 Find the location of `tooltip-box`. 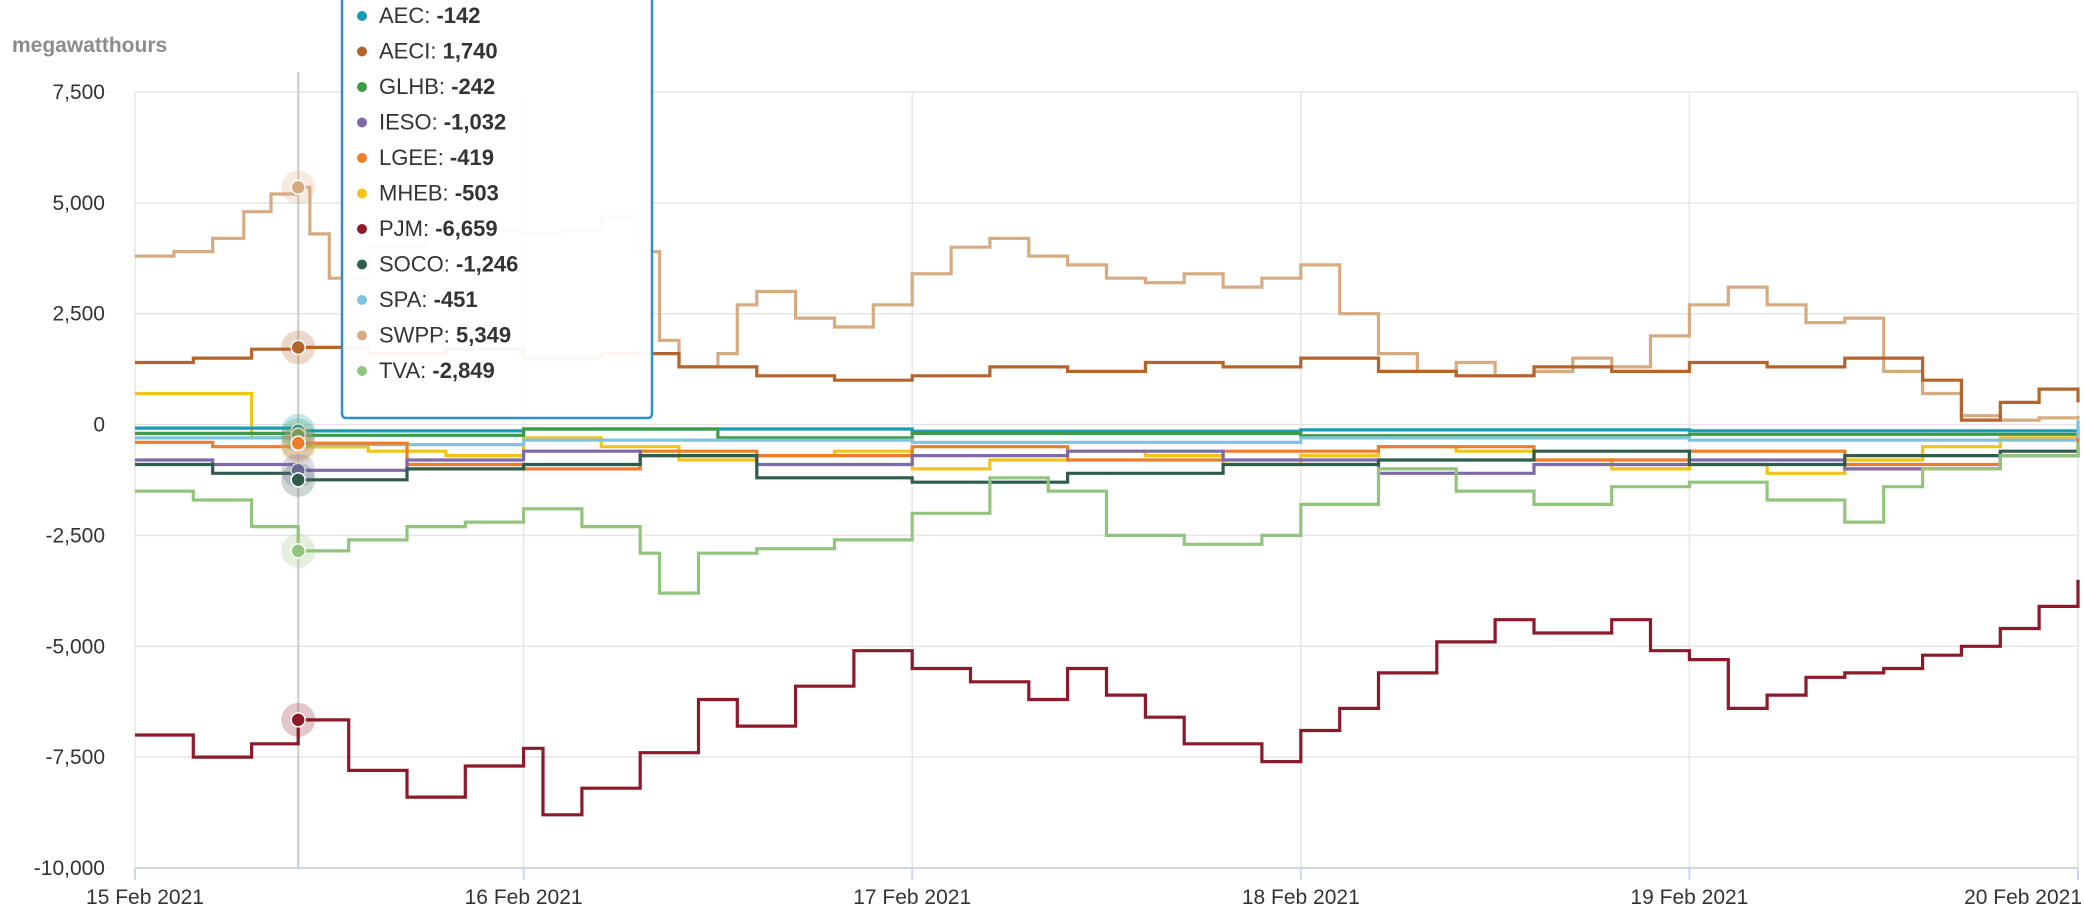

tooltip-box is located at coordinates (497, 210).